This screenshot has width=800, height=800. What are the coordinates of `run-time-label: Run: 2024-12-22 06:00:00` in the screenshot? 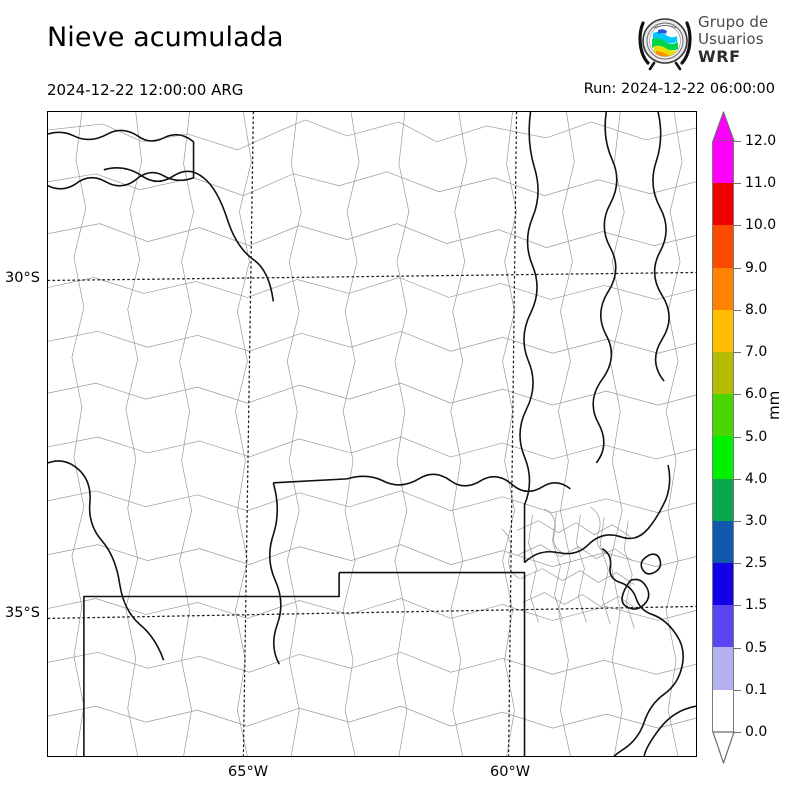 It's located at (679, 89).